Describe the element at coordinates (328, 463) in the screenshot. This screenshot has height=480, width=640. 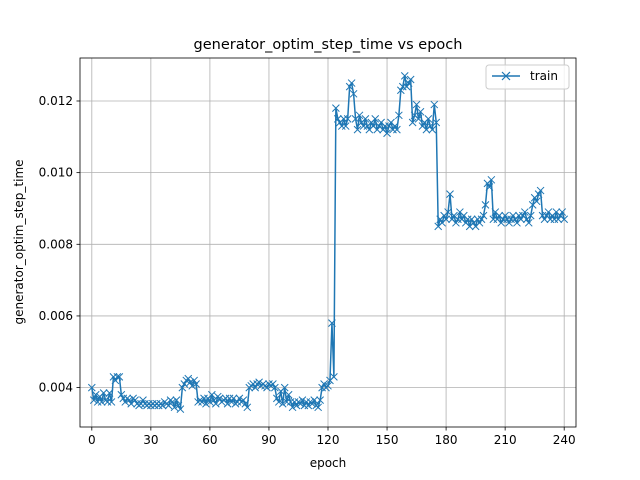
I see `x-axis-label: epoch` at that location.